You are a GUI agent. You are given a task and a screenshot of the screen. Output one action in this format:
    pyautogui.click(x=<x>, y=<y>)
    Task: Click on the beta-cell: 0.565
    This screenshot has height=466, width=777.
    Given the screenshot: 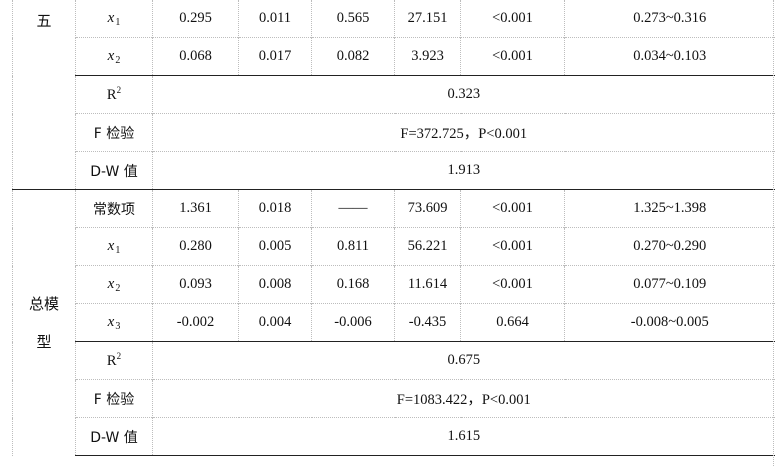 What is the action you would take?
    pyautogui.click(x=353, y=19)
    